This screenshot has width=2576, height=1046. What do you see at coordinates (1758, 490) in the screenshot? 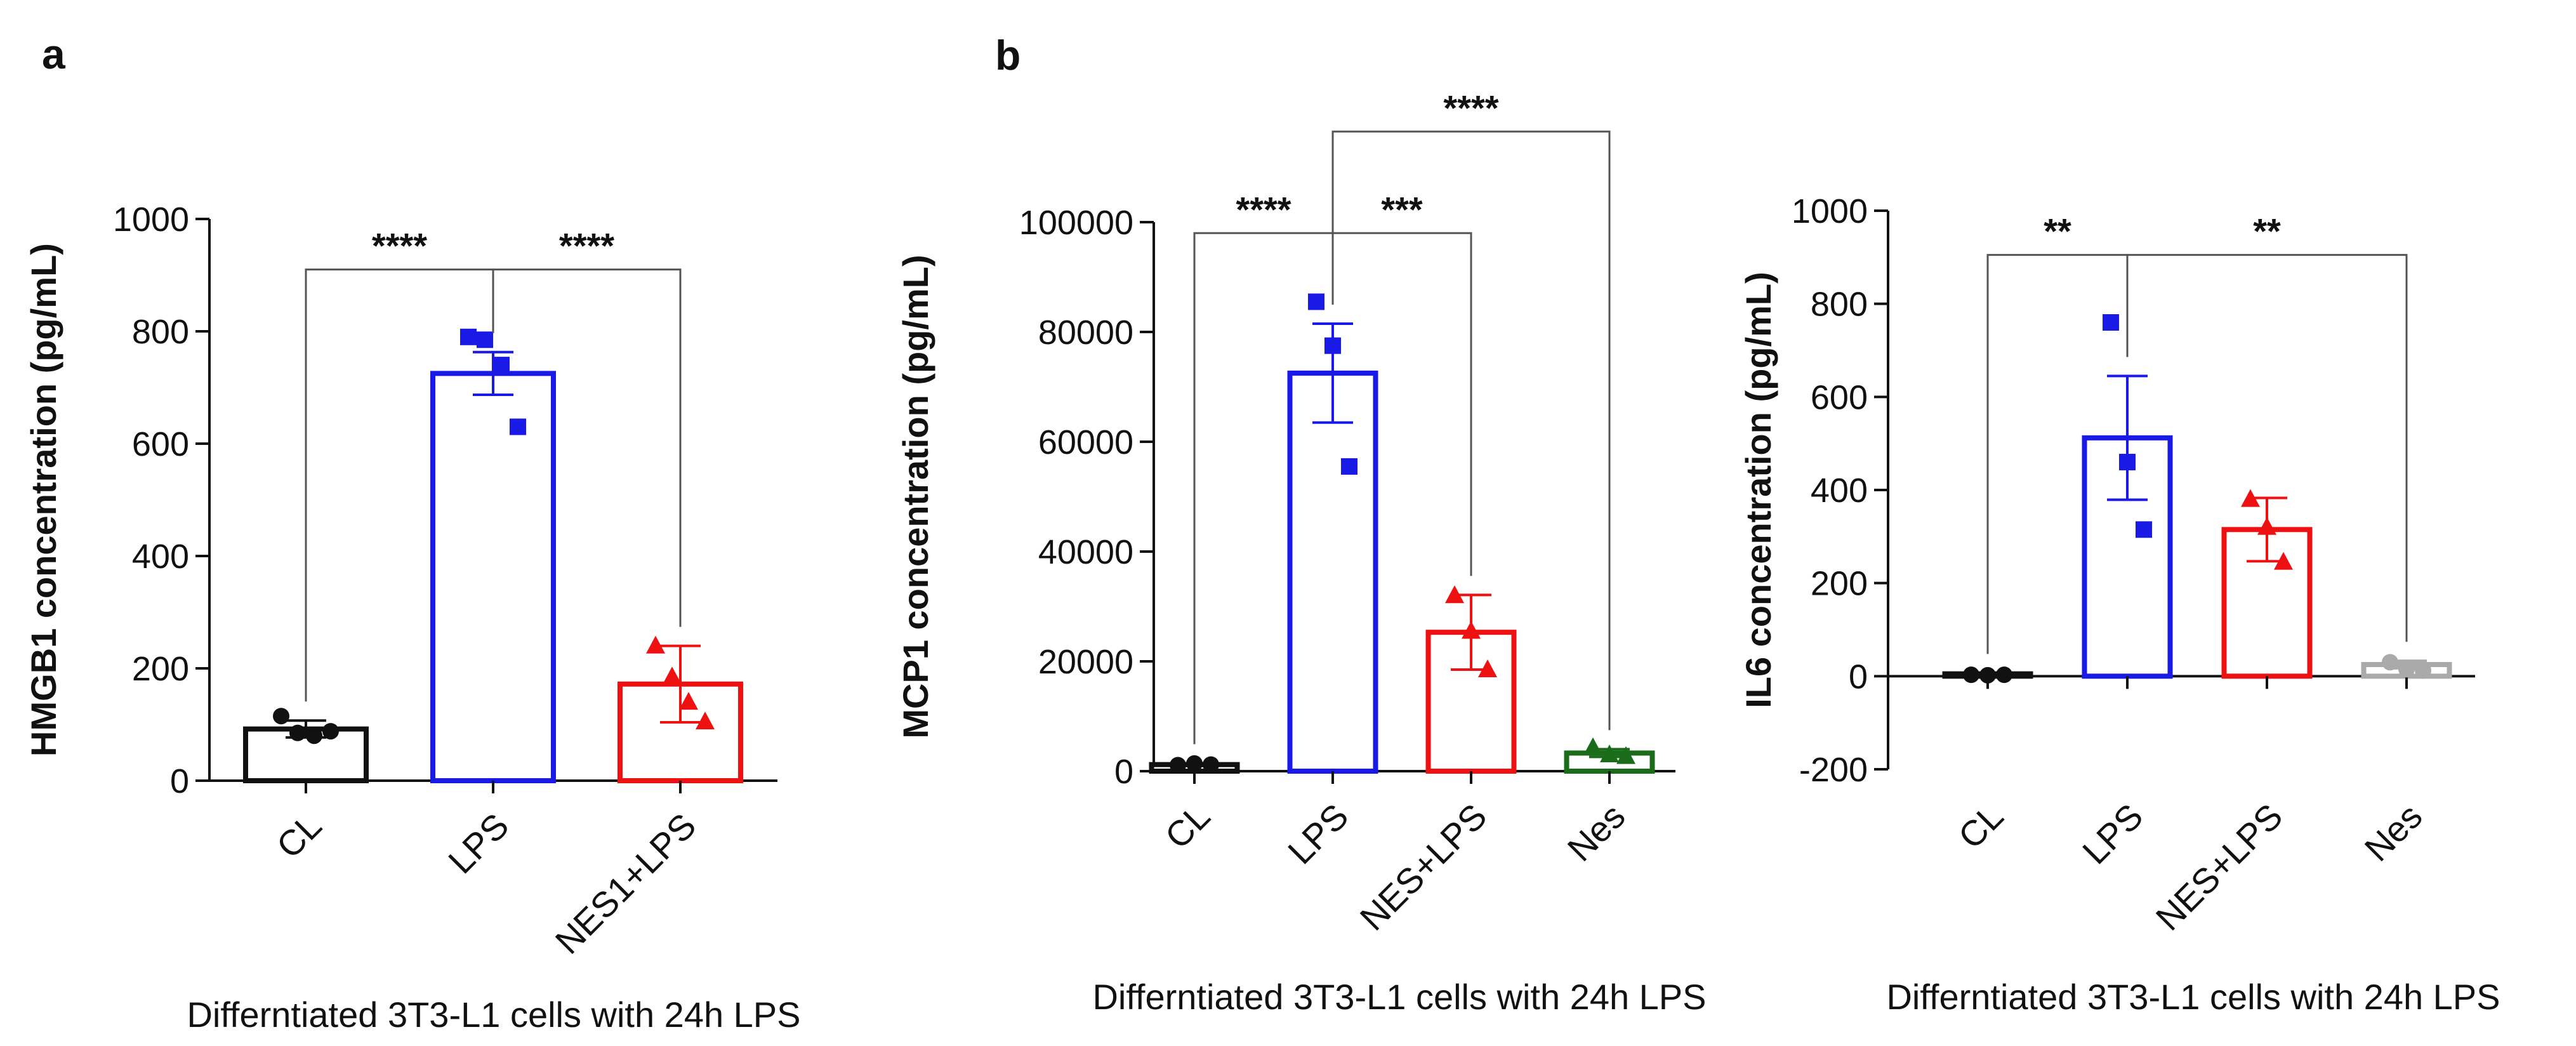
I see `y-axis-title: IL6 concentration (pg/mL)` at bounding box center [1758, 490].